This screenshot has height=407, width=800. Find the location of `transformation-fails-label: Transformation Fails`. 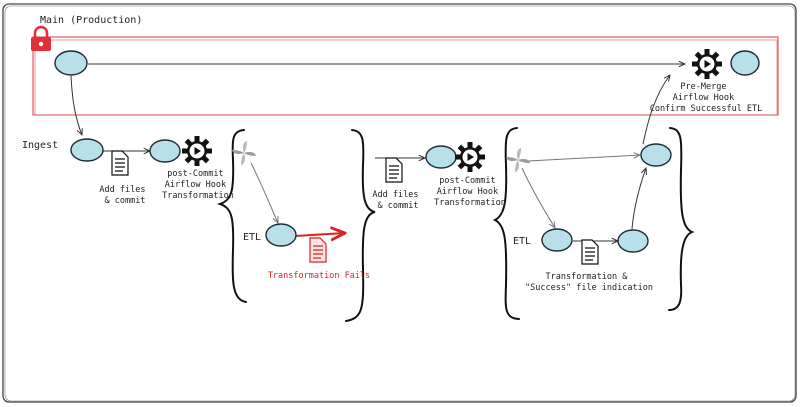

transformation-fails-label: Transformation Fails is located at coordinates (319, 276).